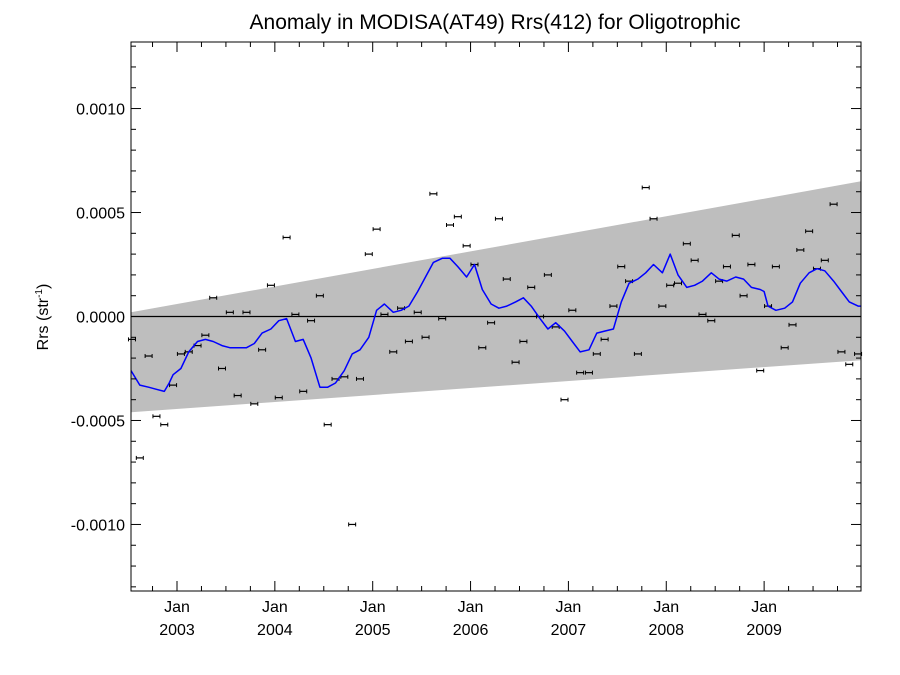 This screenshot has width=900, height=675. Describe the element at coordinates (275, 630) in the screenshot. I see `x-tick-label-year: 2004` at that location.